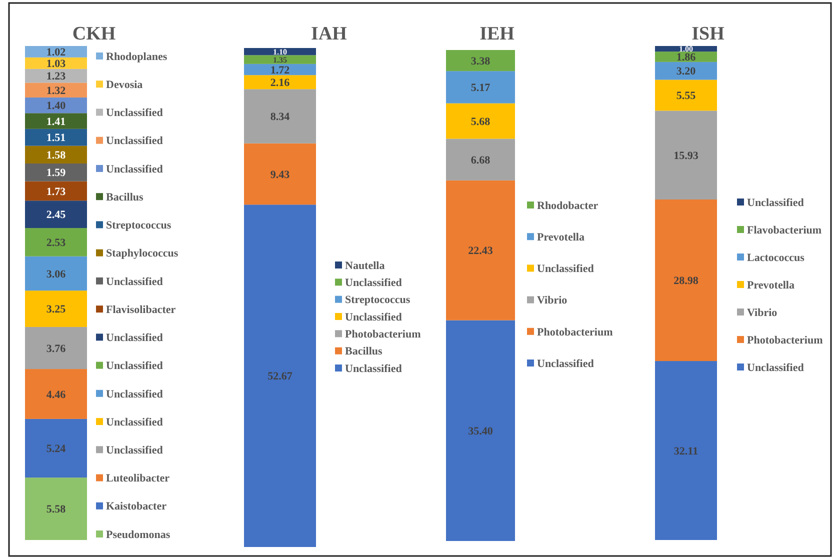 The height and width of the screenshot is (558, 833). I want to click on chart-title: CKH, so click(94, 34).